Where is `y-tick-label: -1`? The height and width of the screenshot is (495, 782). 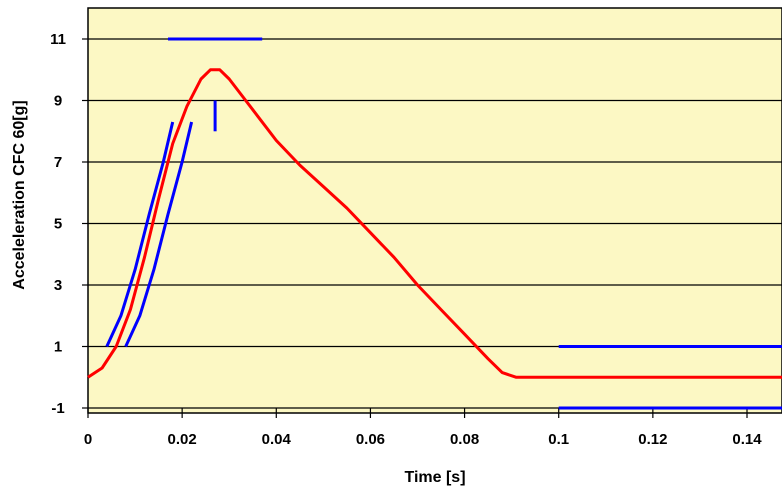
y-tick-label: -1 is located at coordinates (57, 408).